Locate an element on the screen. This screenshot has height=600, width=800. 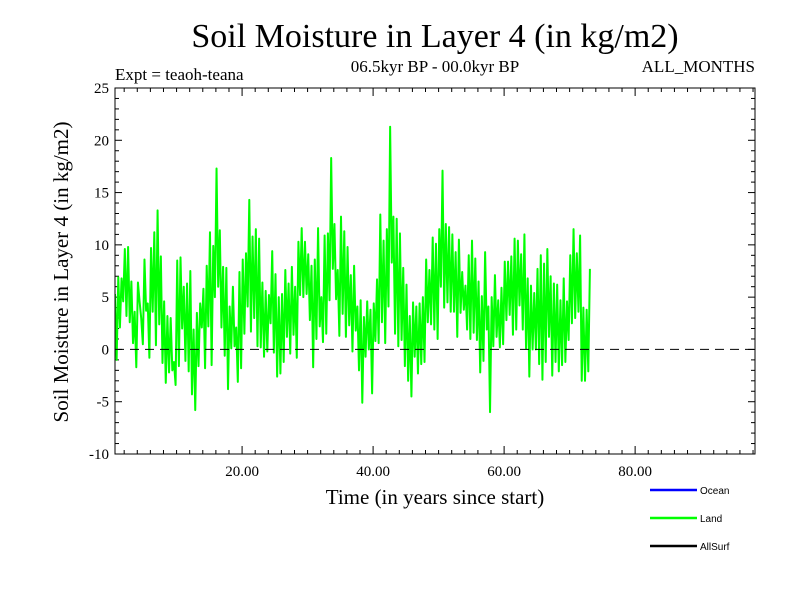
y-tick-label: -5 is located at coordinates (103, 403).